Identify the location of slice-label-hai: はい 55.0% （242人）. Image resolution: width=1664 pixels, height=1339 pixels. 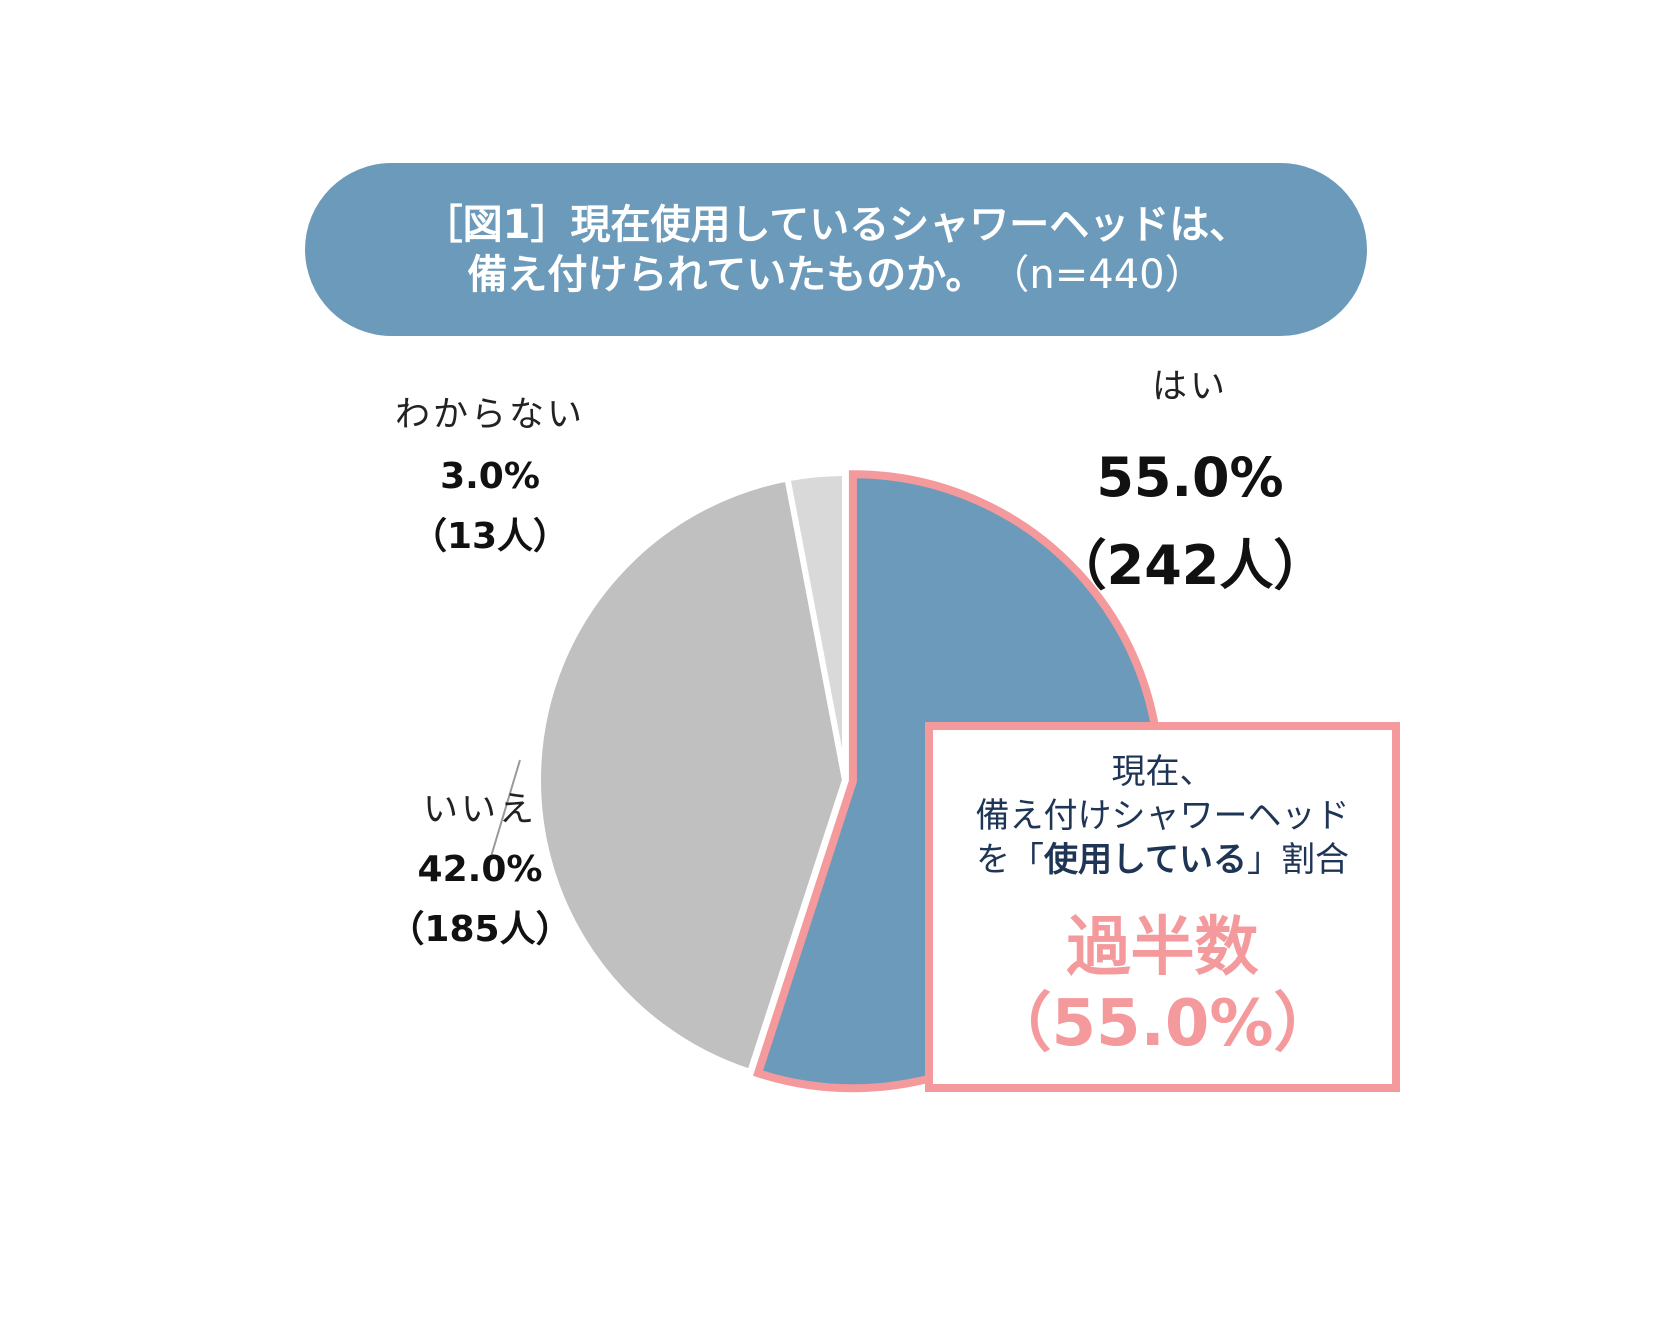
(1190, 482).